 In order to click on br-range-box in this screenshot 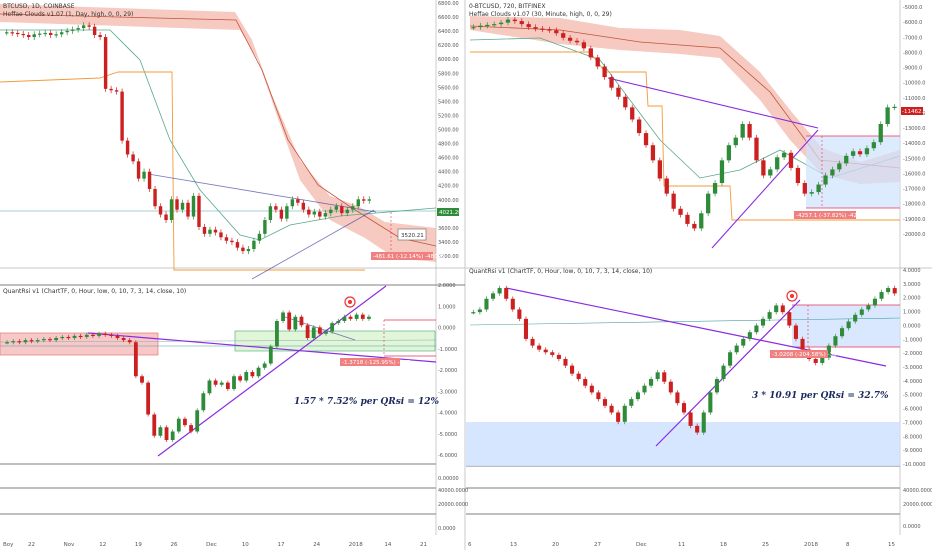, I will do `click(846, 326)`.